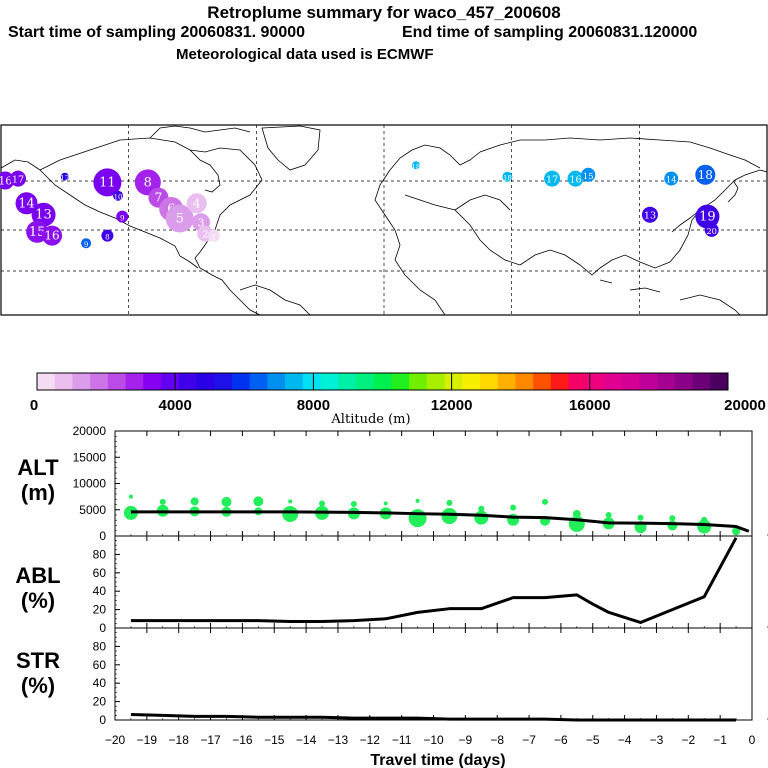  I want to click on chart-title: Retroplume summary for waco_457_200608, so click(384, 12).